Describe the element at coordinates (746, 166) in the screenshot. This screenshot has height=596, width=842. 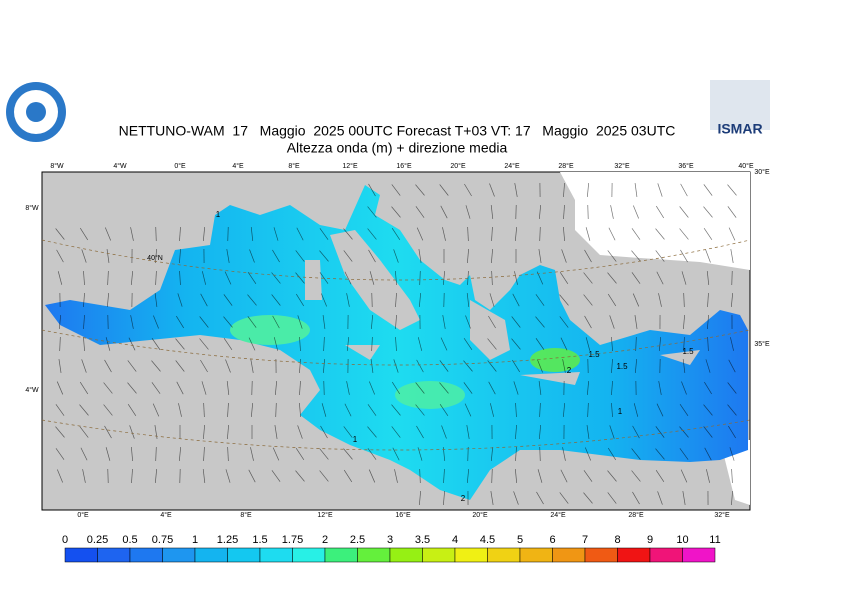
I see `graticule-label: 40°E` at that location.